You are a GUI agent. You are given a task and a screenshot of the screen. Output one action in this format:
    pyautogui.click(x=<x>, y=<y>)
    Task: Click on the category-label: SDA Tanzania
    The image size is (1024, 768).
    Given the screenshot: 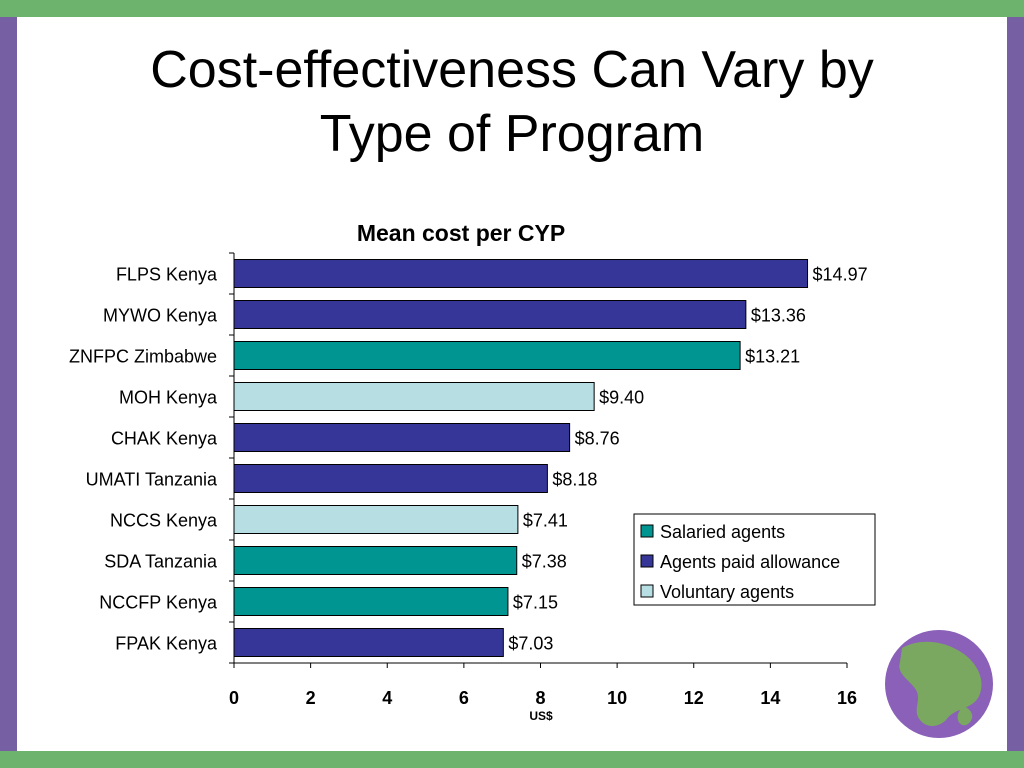 What is the action you would take?
    pyautogui.click(x=161, y=562)
    